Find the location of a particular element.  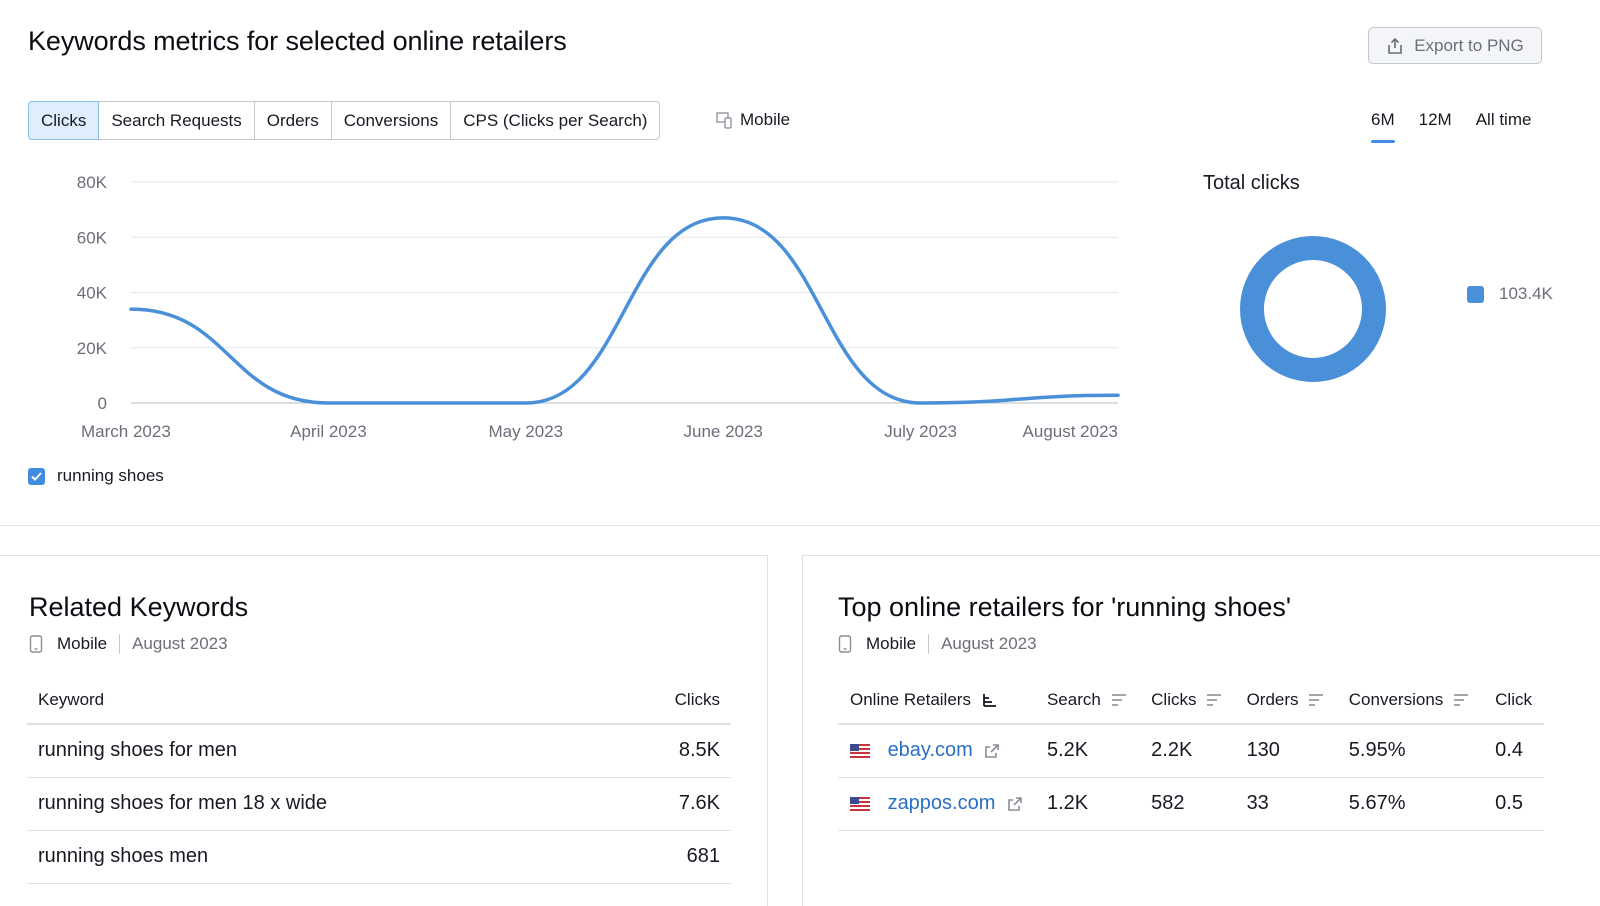

table-row: running shoes men 681 is located at coordinates (379, 857).